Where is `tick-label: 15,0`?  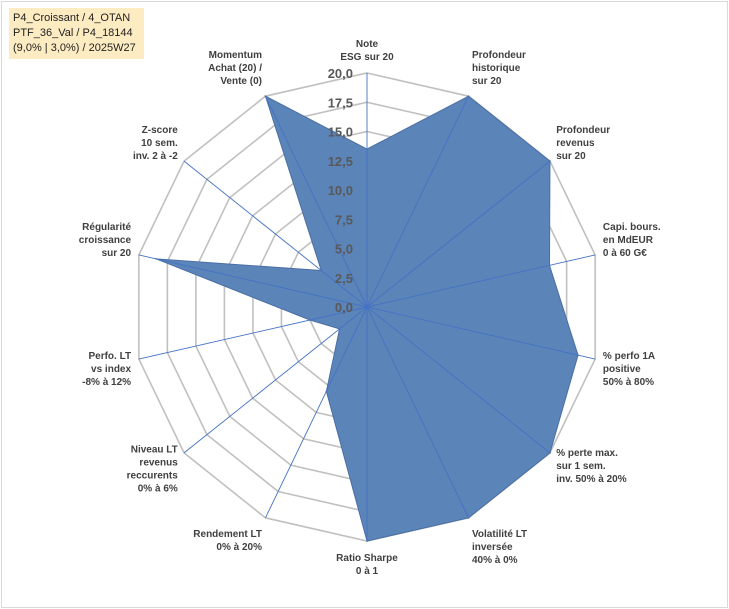
tick-label: 15,0 is located at coordinates (340, 132).